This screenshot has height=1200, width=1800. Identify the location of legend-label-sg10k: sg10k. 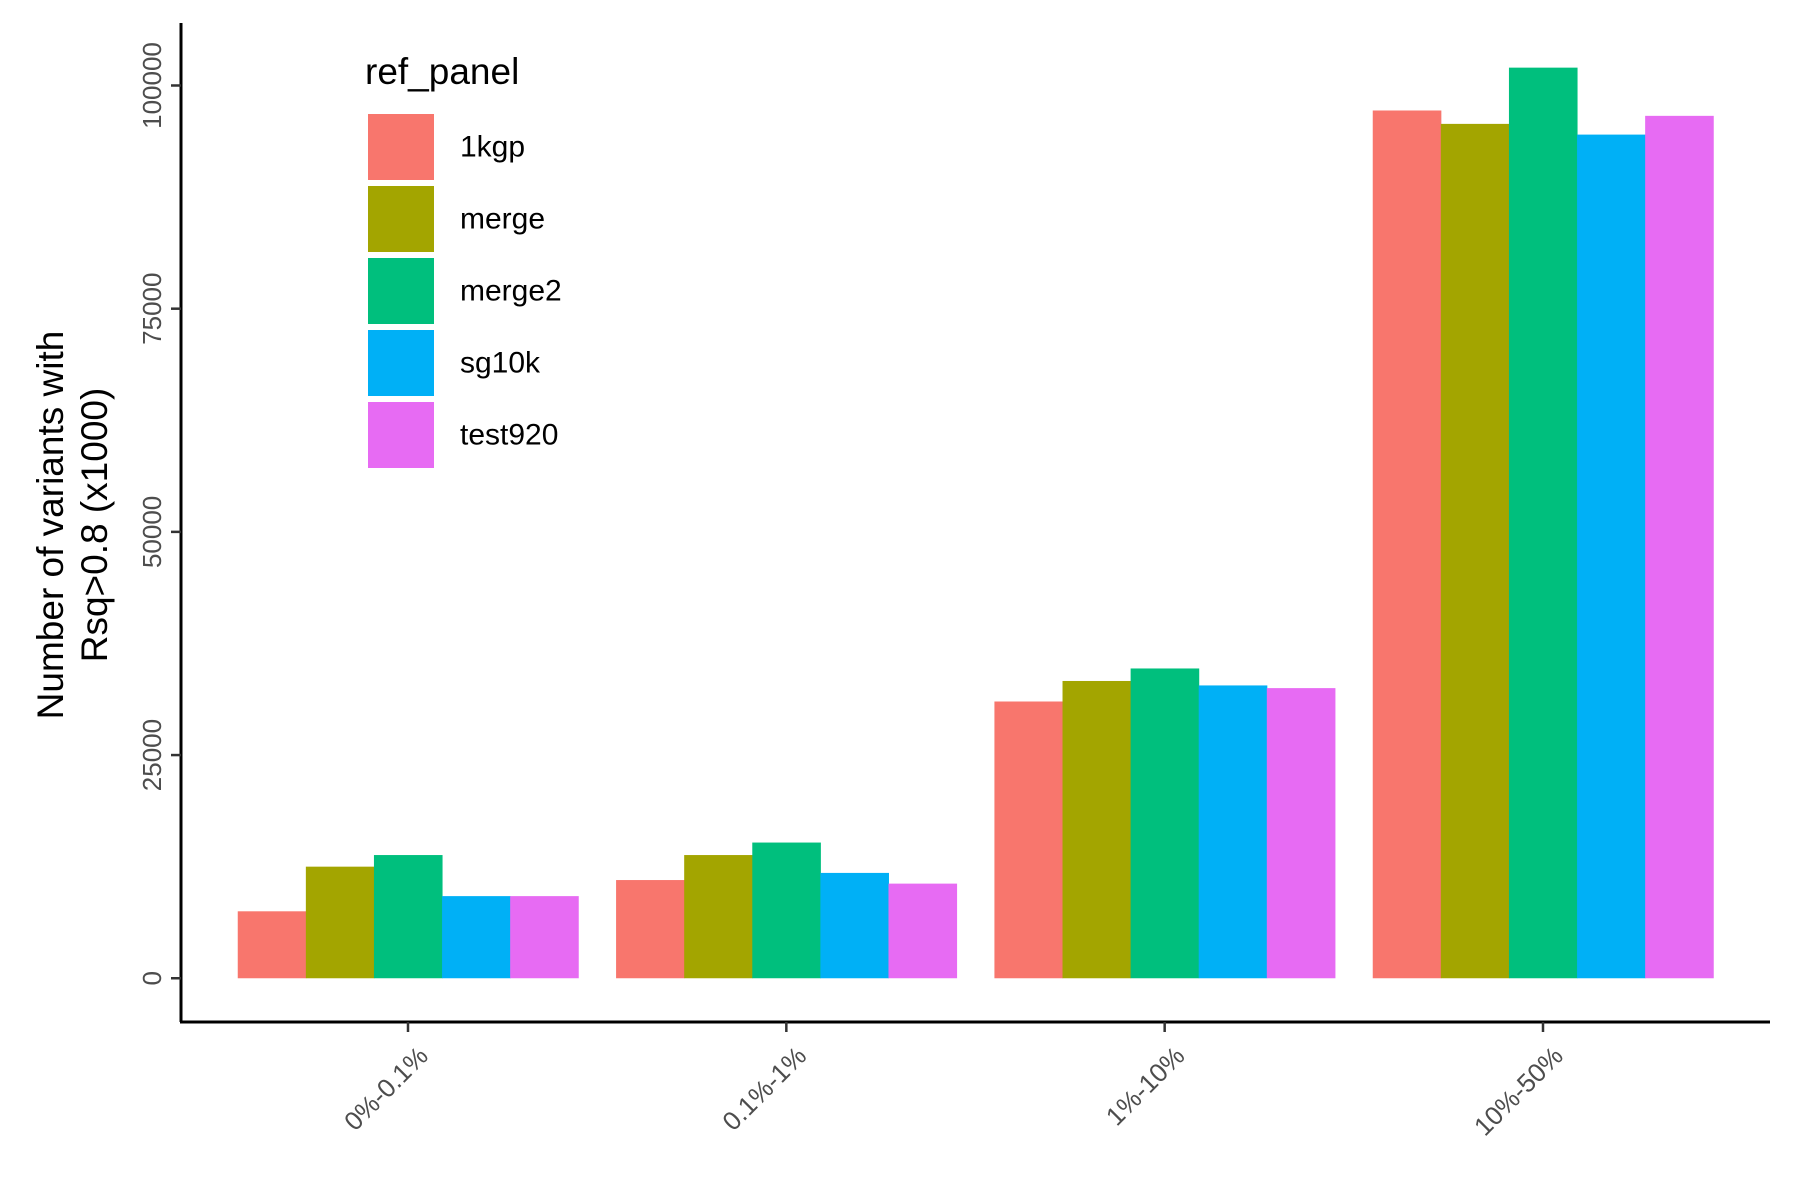
(500, 363).